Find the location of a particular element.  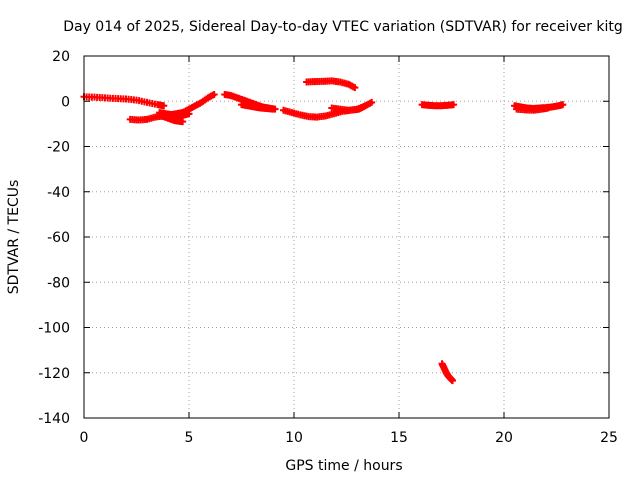

y-tick-label: 20 is located at coordinates (61, 57).